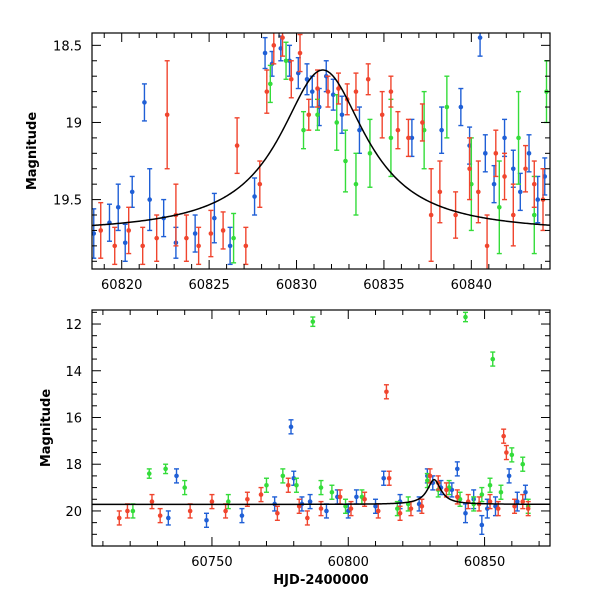 The height and width of the screenshot is (600, 600). Describe the element at coordinates (296, 285) in the screenshot. I see `top-panel-x-tick-label: 60830` at that location.